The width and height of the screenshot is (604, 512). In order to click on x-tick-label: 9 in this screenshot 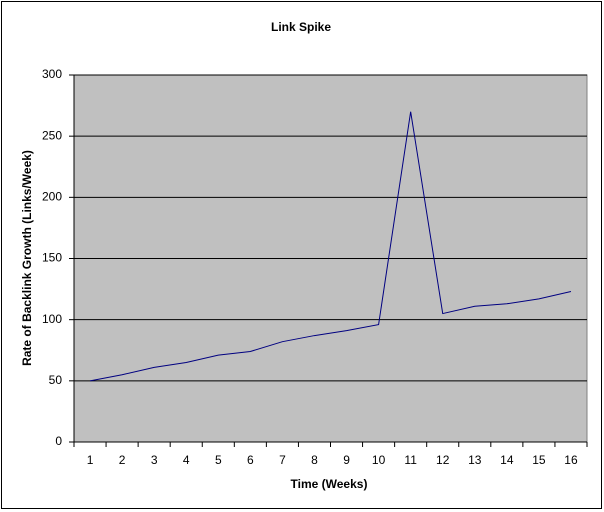, I will do `click(346, 460)`.